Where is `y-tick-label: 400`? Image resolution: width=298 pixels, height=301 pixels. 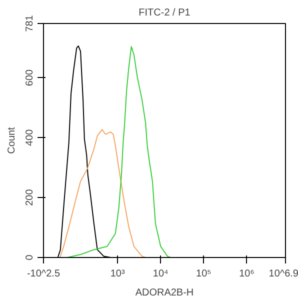
y-tick-label: 400 is located at coordinates (30, 137).